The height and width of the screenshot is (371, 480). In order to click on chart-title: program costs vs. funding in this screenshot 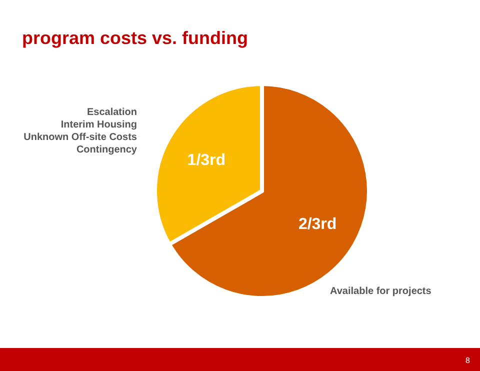, I will do `click(135, 38)`.